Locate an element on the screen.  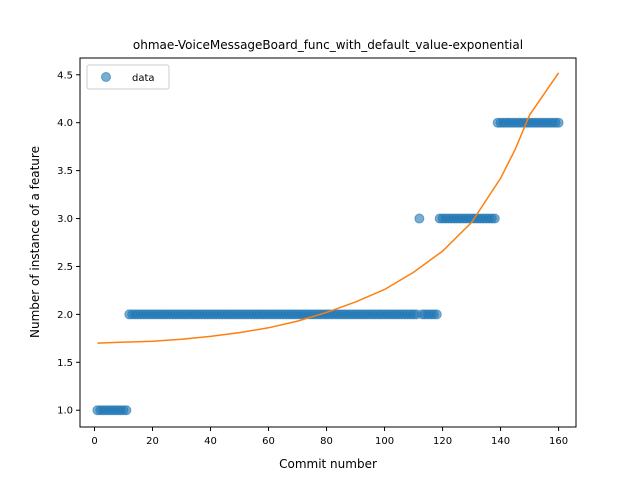
x-tick-label: 20 is located at coordinates (152, 441).